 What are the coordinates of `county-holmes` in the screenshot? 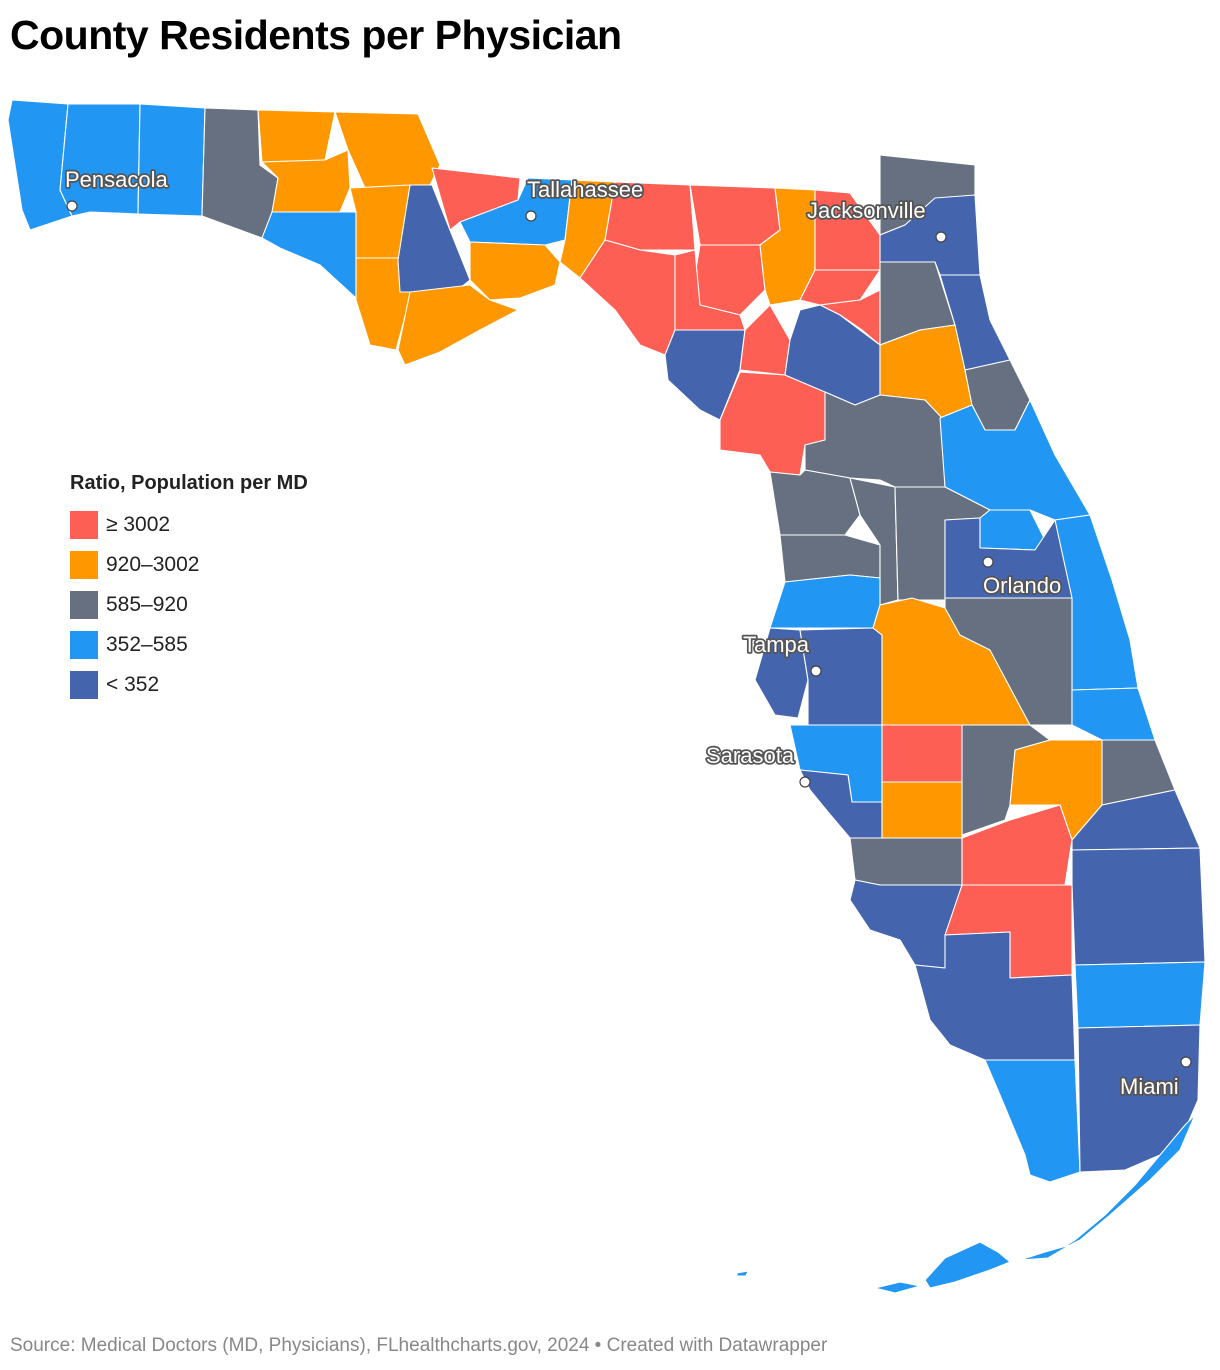 It's located at (296, 136).